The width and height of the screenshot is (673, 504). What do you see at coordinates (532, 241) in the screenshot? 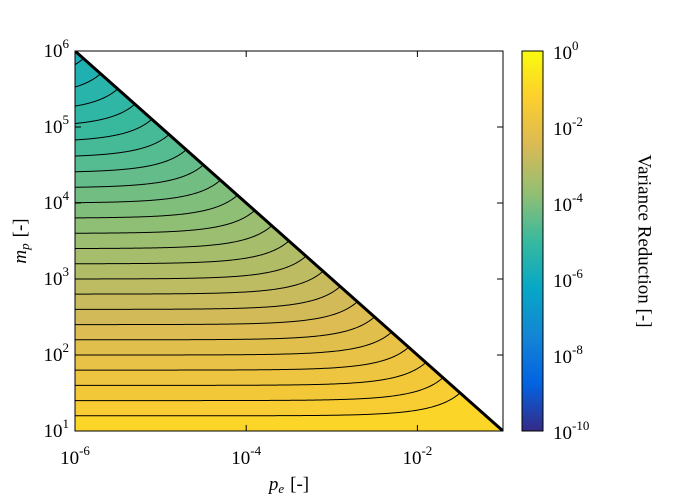
I see `colorbar` at bounding box center [532, 241].